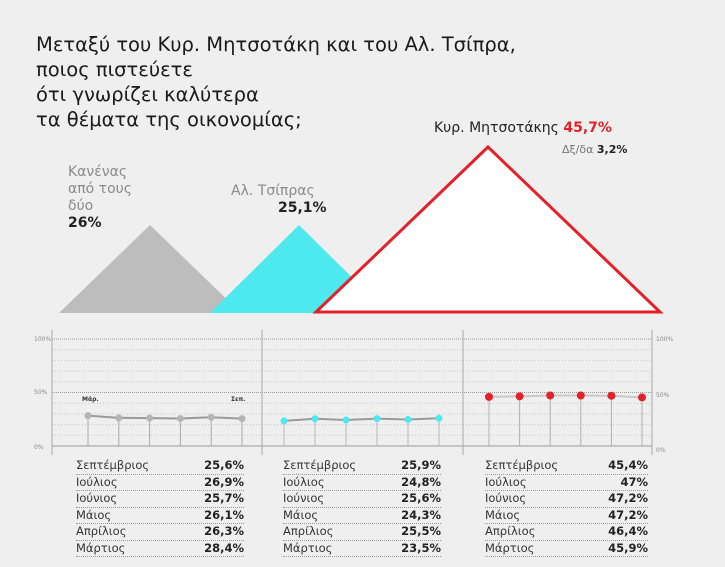 This screenshot has width=725, height=567. I want to click on axis-0-right: 0%, so click(661, 450).